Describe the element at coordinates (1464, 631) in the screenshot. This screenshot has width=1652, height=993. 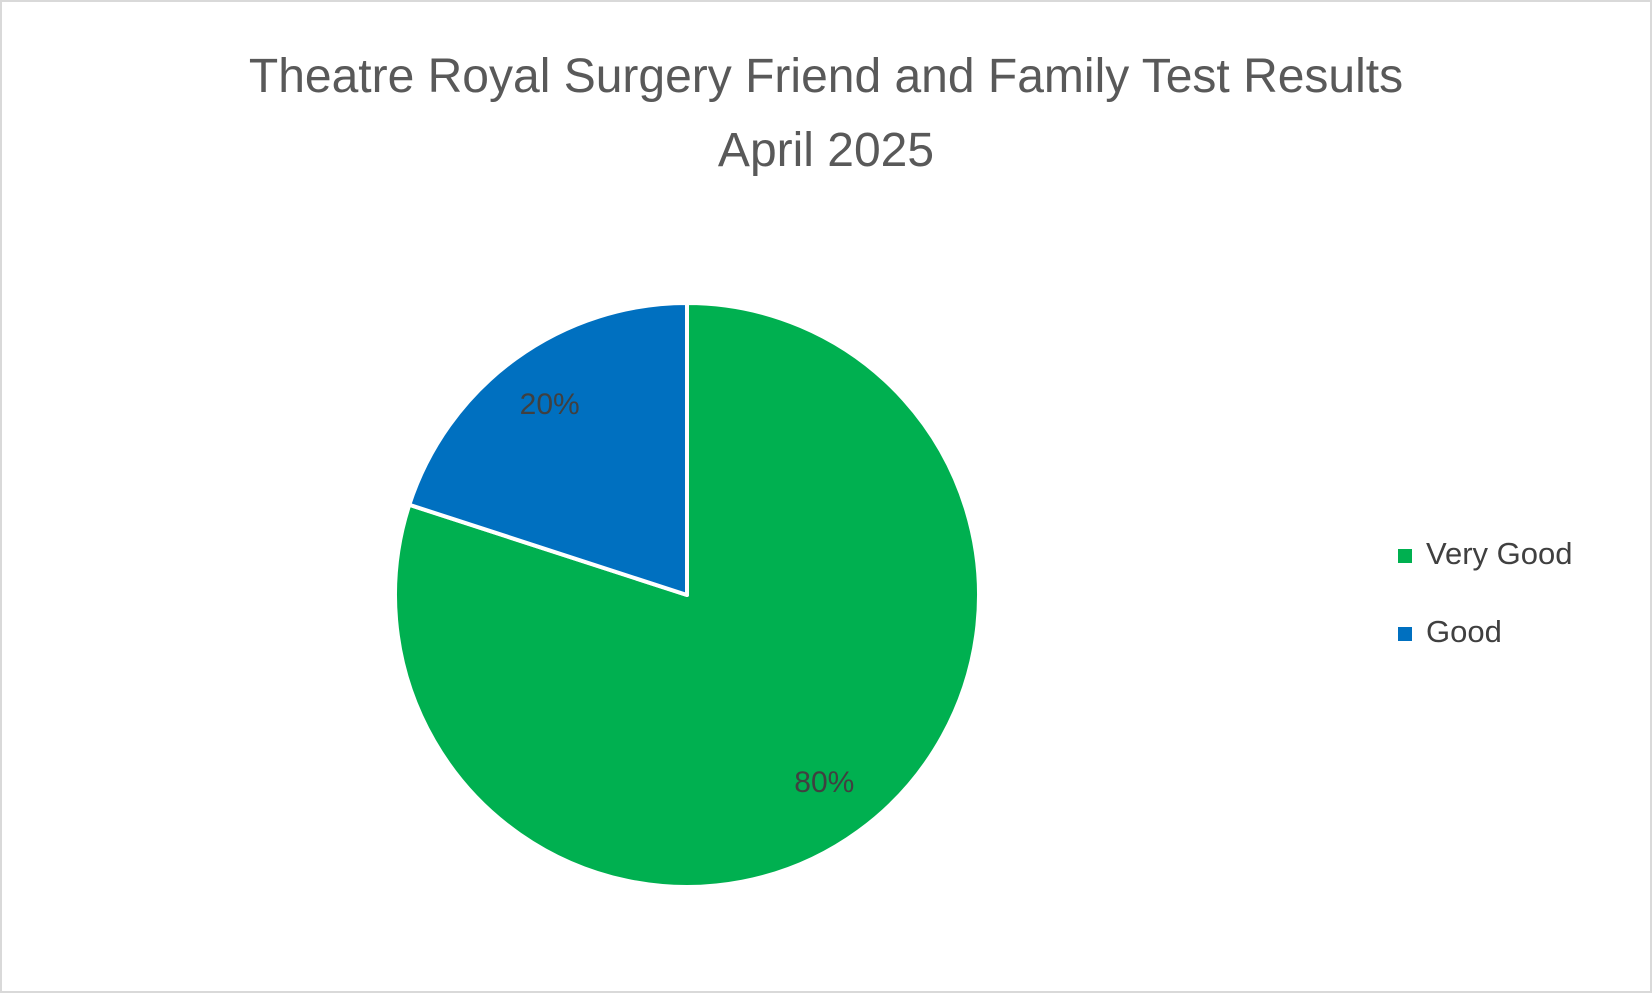
I see `legend-label: Good` at that location.